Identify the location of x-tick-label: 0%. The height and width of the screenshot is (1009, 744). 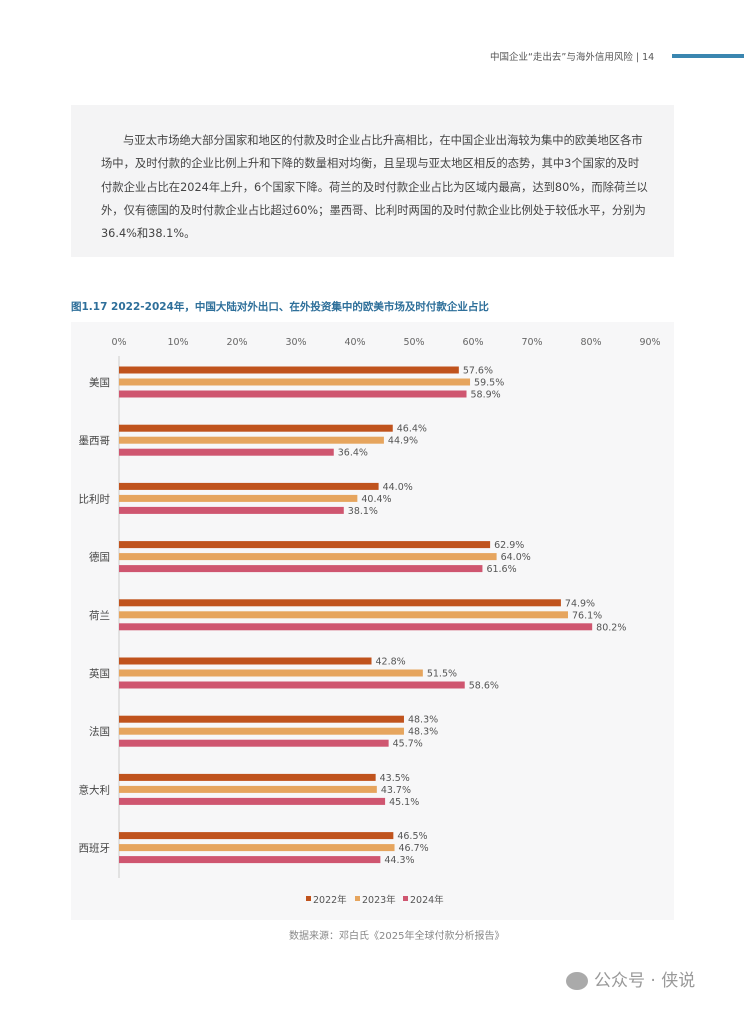
(118, 342).